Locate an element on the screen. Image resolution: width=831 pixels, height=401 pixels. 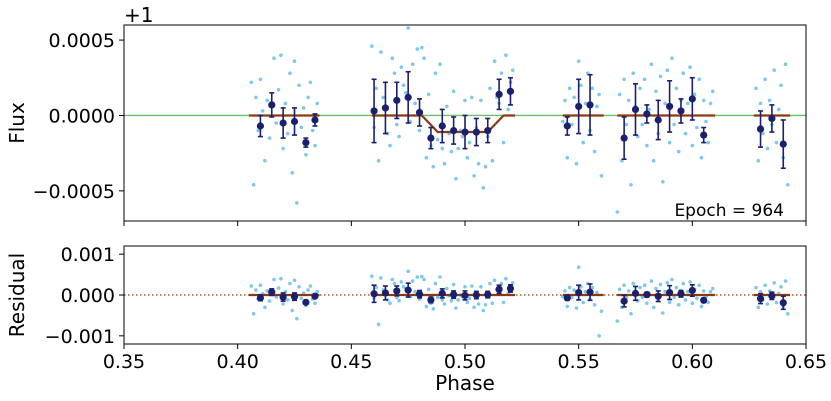
residual-y-axis-title: Residual is located at coordinates (17, 295).